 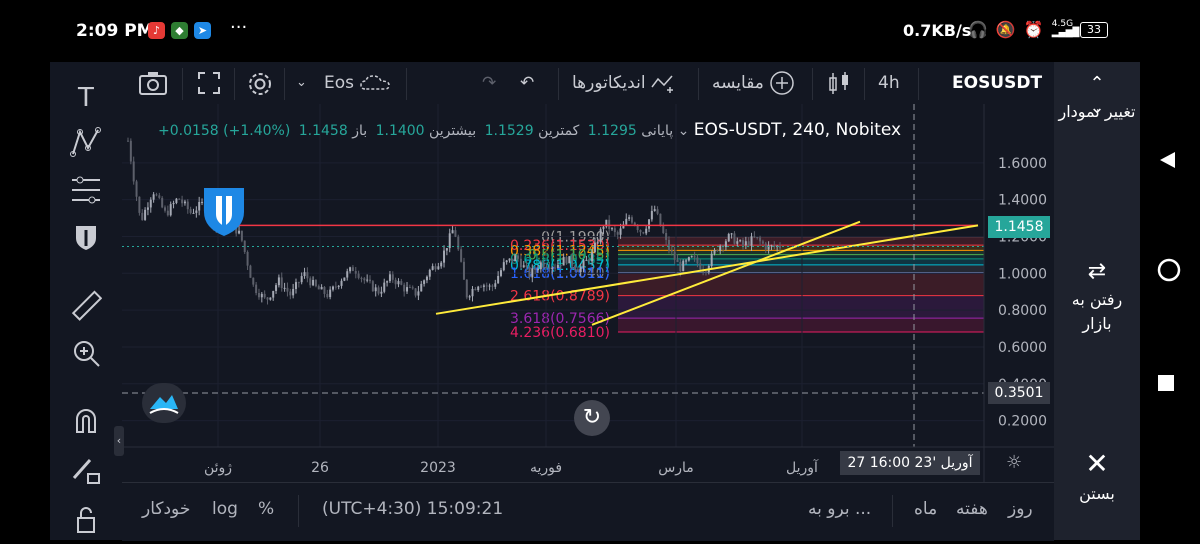 What do you see at coordinates (119, 441) in the screenshot?
I see `collapse-toolbar-handle: ‹` at bounding box center [119, 441].